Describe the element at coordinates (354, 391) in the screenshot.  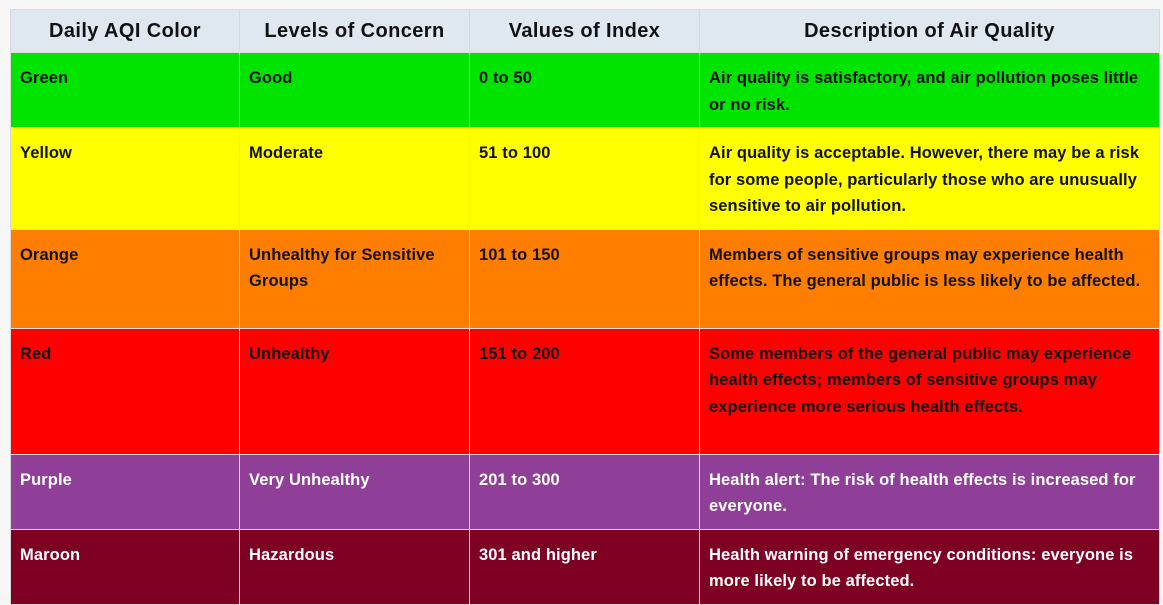
I see `cell-level: Unhealthy` at that location.